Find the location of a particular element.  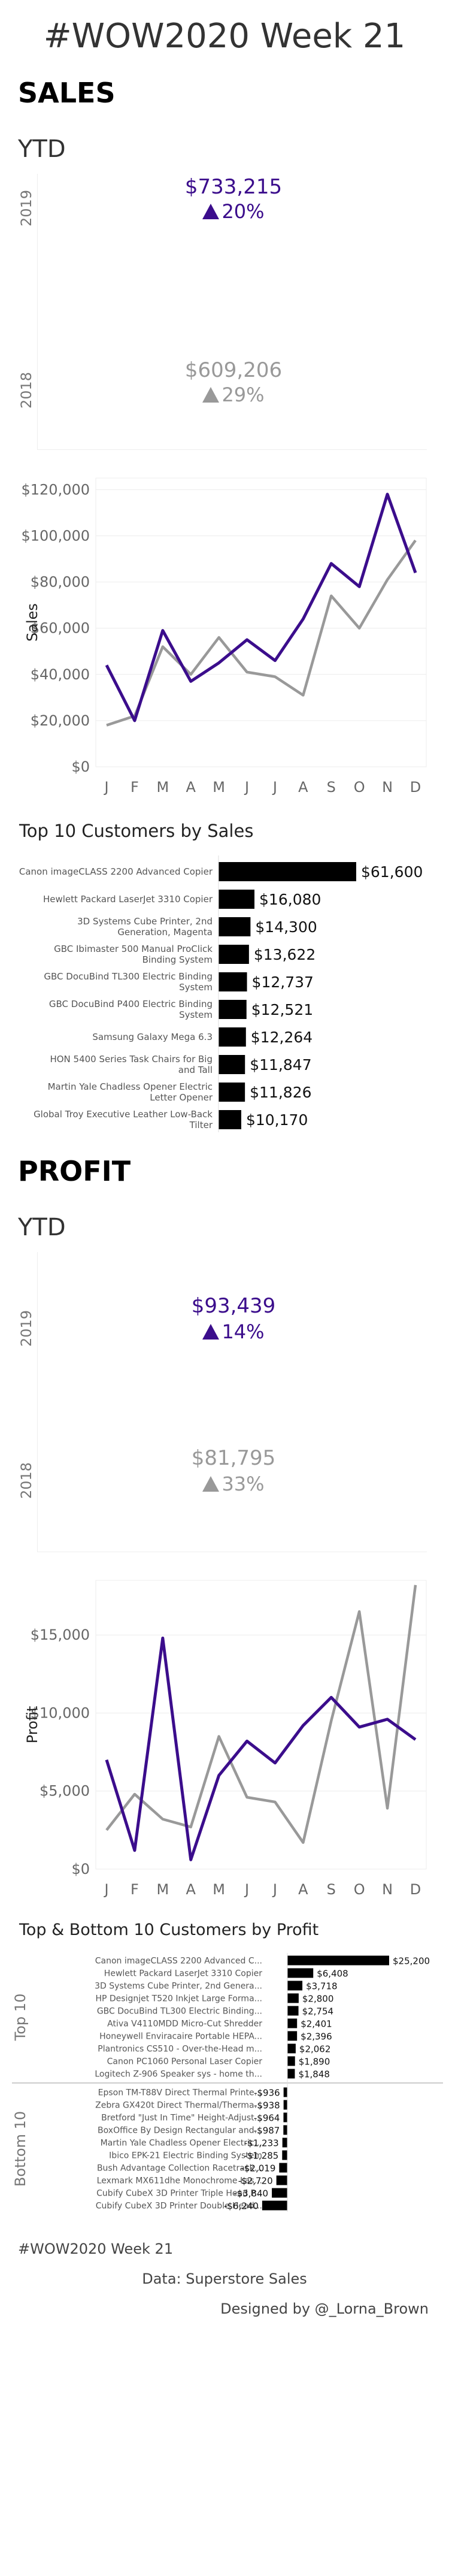

sales-bar-value: $12,737 is located at coordinates (283, 982).